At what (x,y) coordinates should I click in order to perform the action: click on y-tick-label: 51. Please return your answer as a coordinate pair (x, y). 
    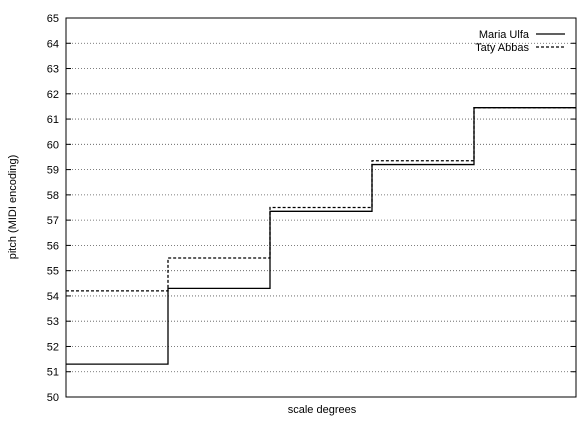
    Looking at the image, I should click on (53, 373).